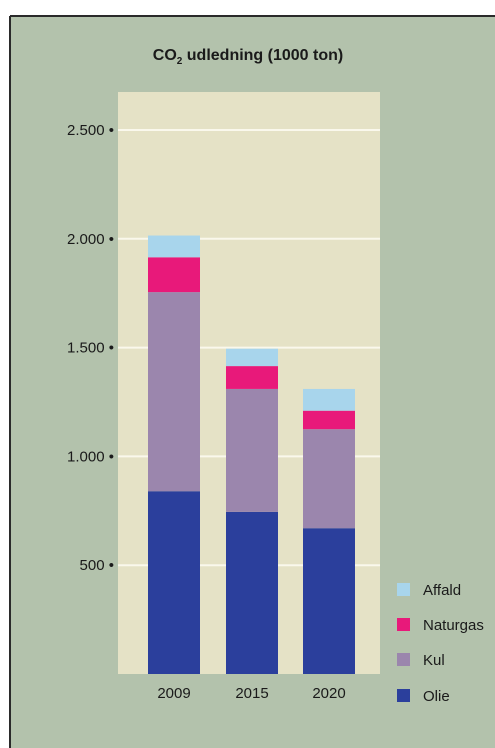 Image resolution: width=495 pixels, height=748 pixels. I want to click on legend-label-naturgas: Naturgas, so click(453, 625).